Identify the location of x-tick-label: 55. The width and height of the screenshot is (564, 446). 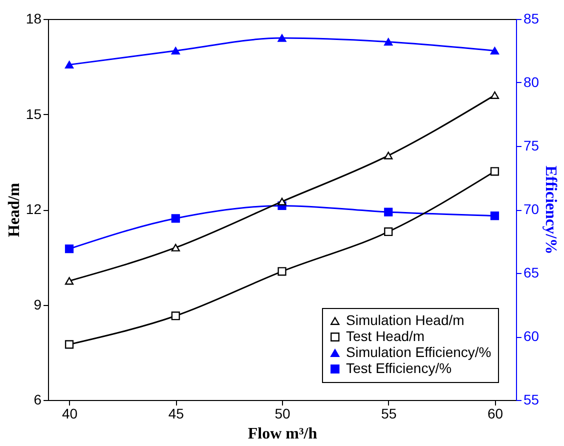
(389, 414).